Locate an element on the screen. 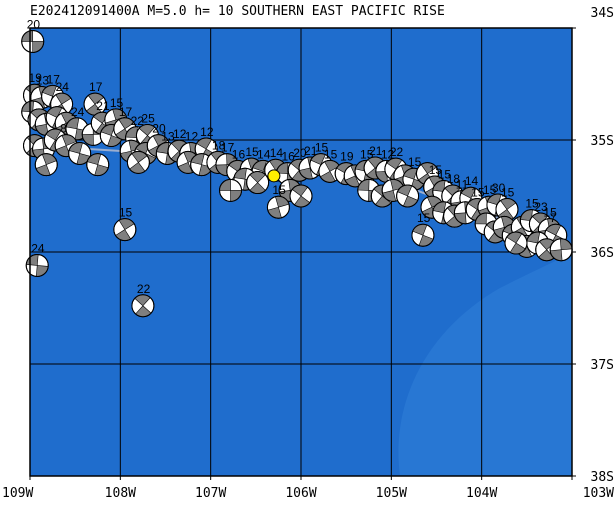 Image resolution: width=616 pixels, height=505 pixels. depth-label: 23 is located at coordinates (541, 207).